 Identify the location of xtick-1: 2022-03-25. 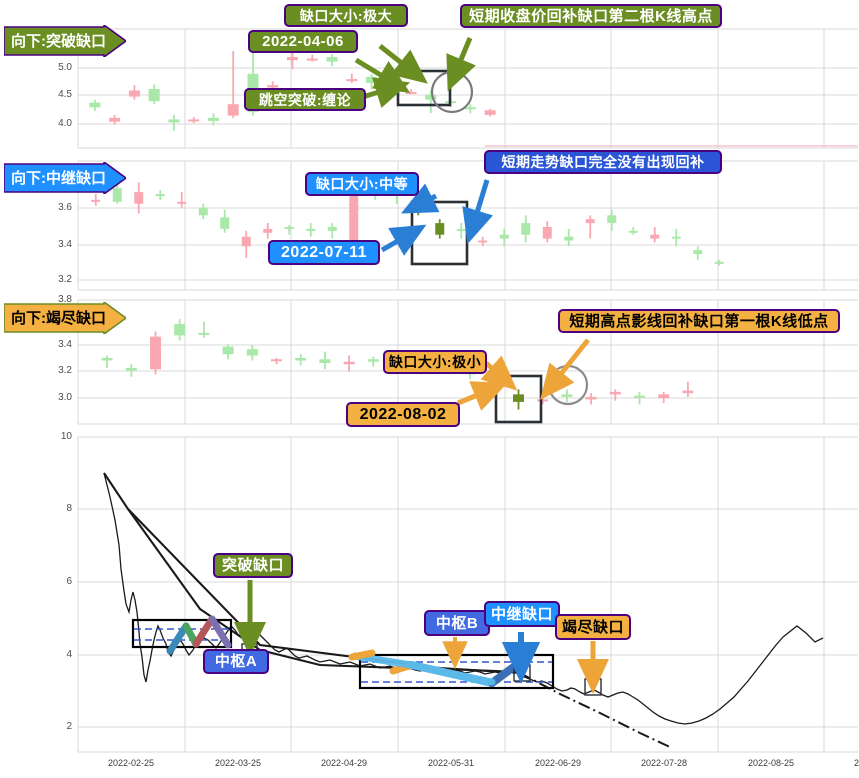
(238, 763).